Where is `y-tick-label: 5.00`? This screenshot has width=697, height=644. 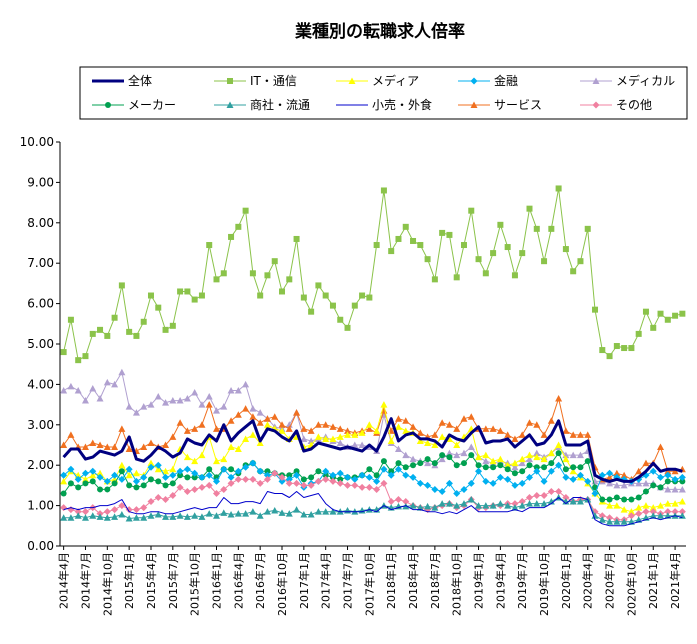
y-tick-label: 5.00 is located at coordinates (40, 344).